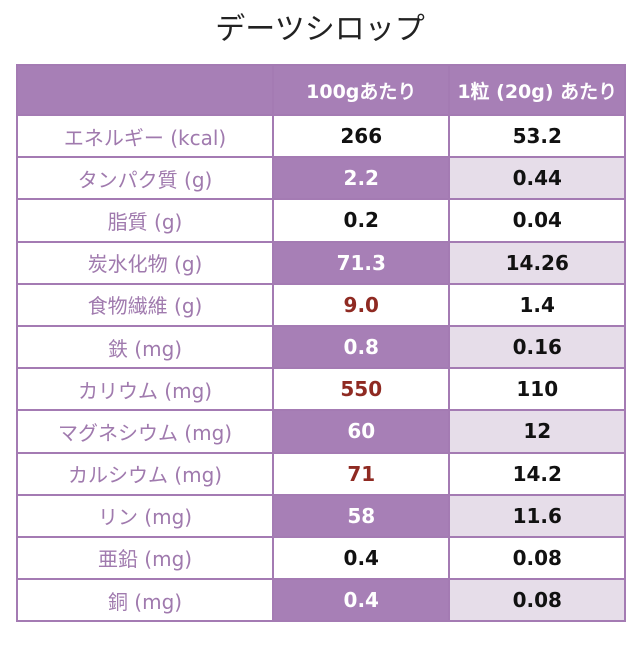 Image resolution: width=640 pixels, height=653 pixels. Describe the element at coordinates (361, 220) in the screenshot. I see `value-per-100g: 0.2` at that location.